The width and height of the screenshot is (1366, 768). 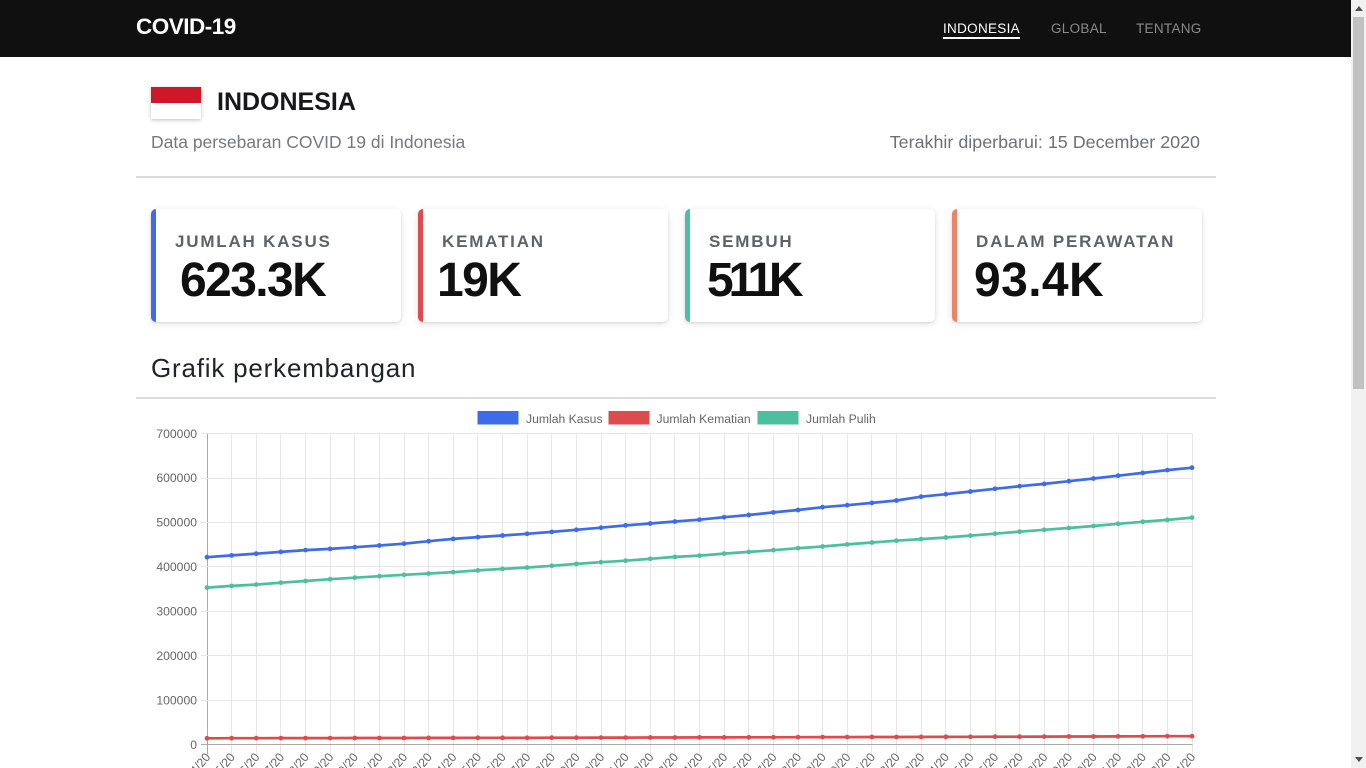 I want to click on svg-text: 200000, so click(x=176, y=656).